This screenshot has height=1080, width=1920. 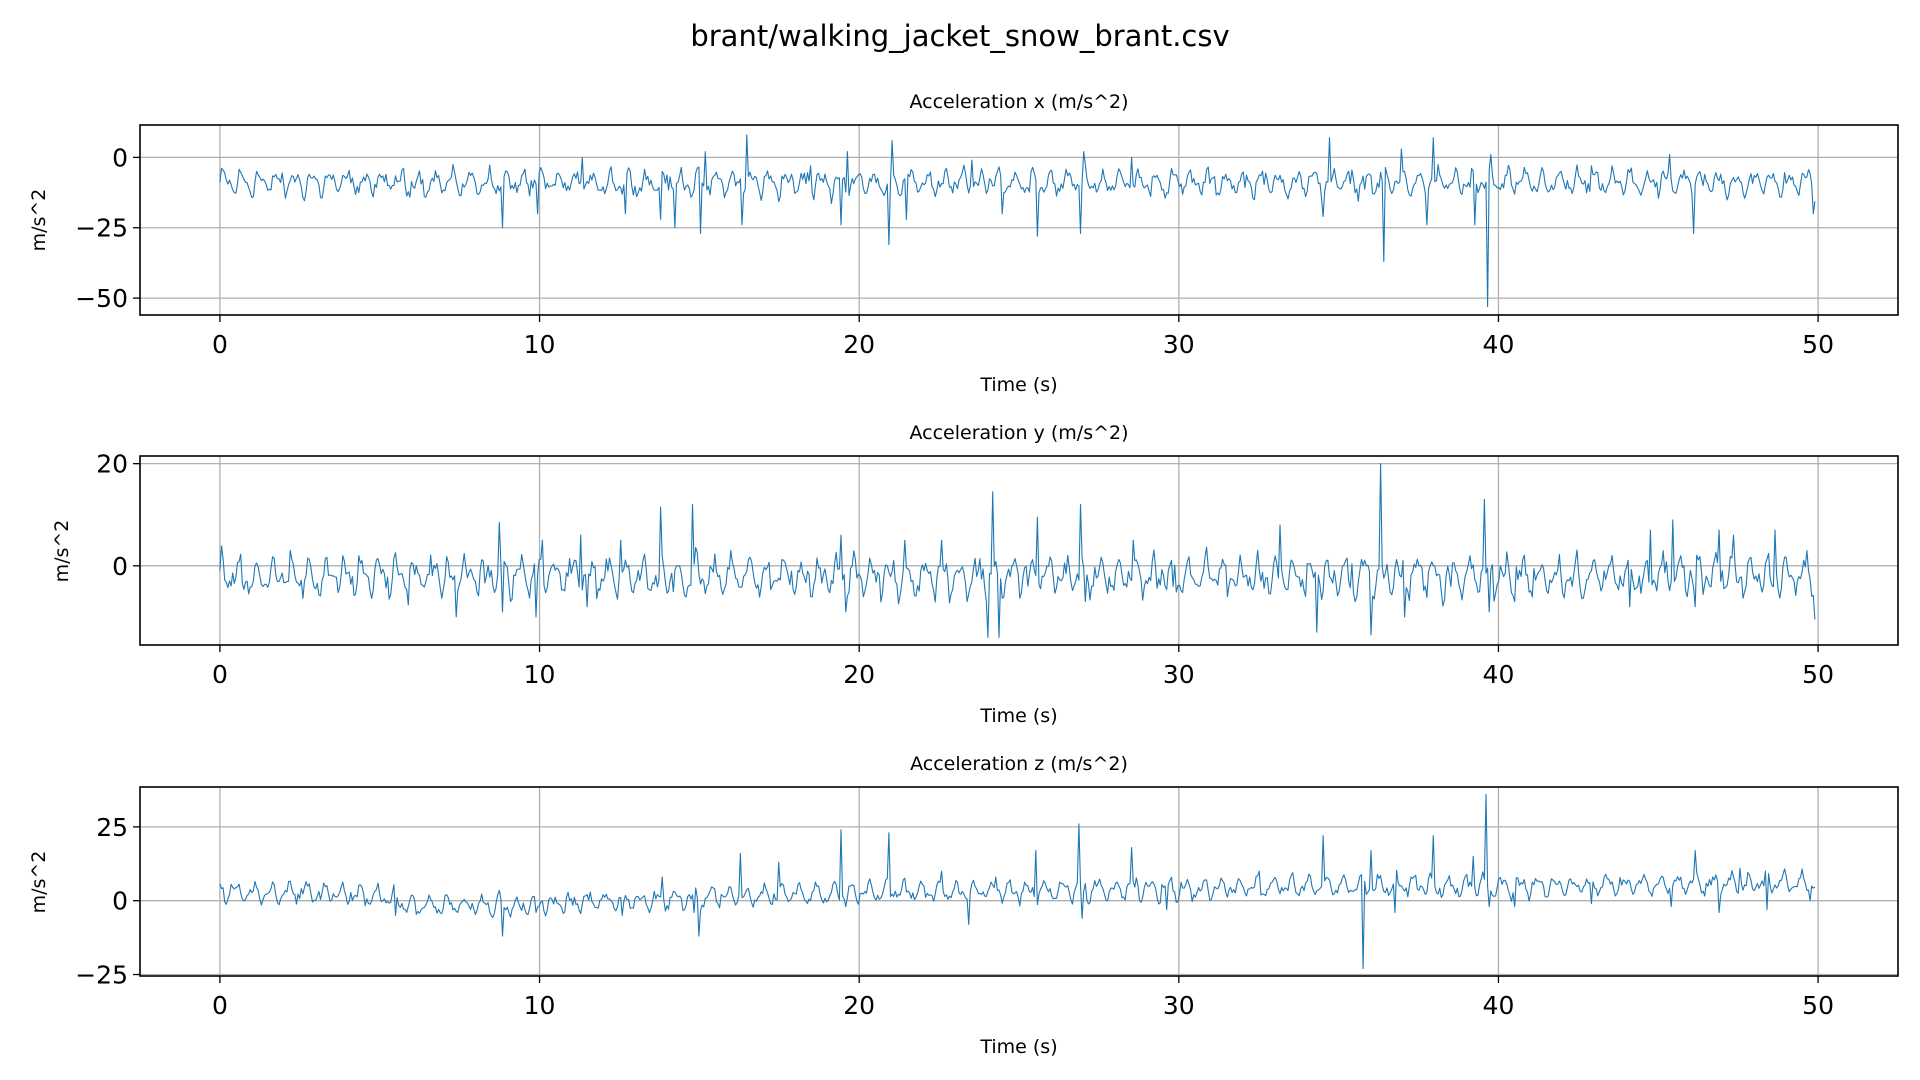 What do you see at coordinates (959, 36) in the screenshot?
I see `figure-suptitle: brant/walking_jacket_snow_brant.csv` at bounding box center [959, 36].